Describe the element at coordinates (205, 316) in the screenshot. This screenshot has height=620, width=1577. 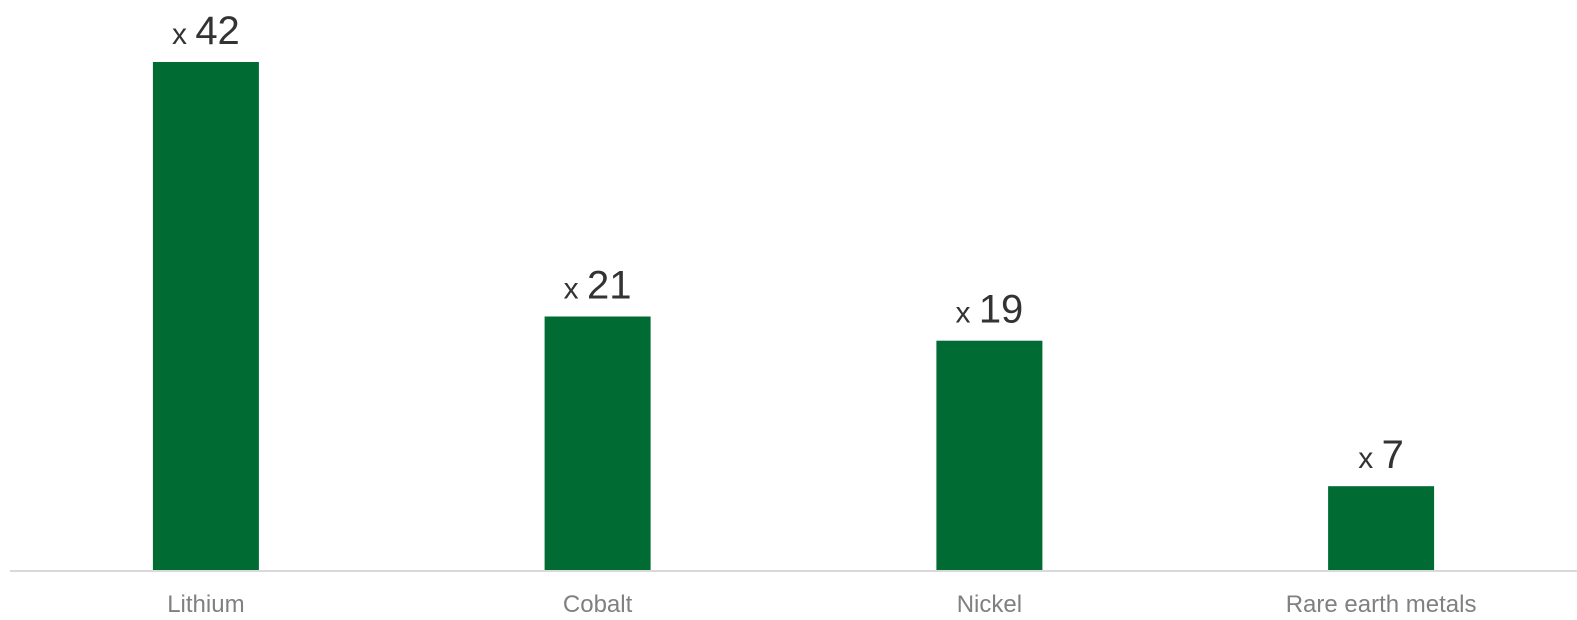
I see `bar-lithium` at that location.